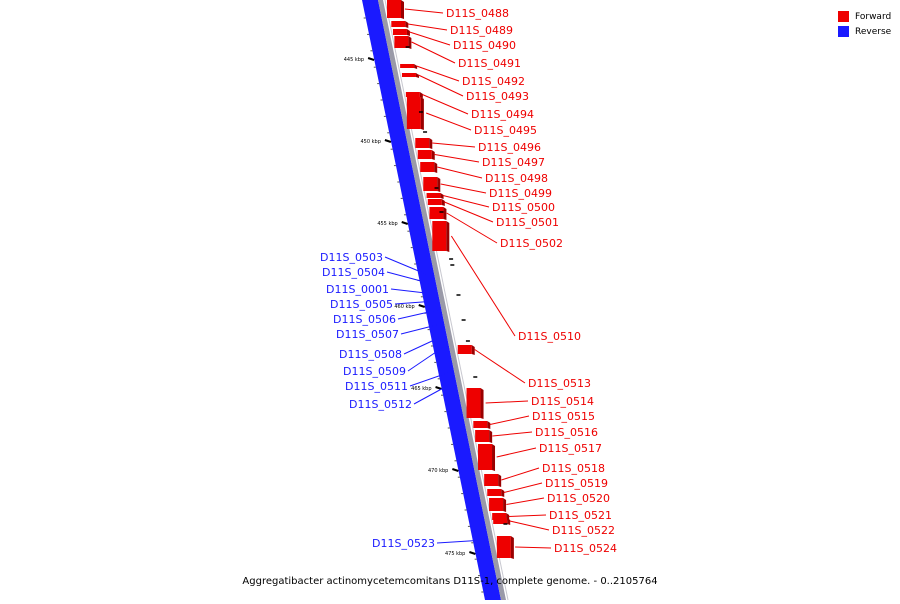 The image size is (900, 604). What do you see at coordinates (380, 404) in the screenshot?
I see `reverse-gene-label: D11S_0512` at bounding box center [380, 404].